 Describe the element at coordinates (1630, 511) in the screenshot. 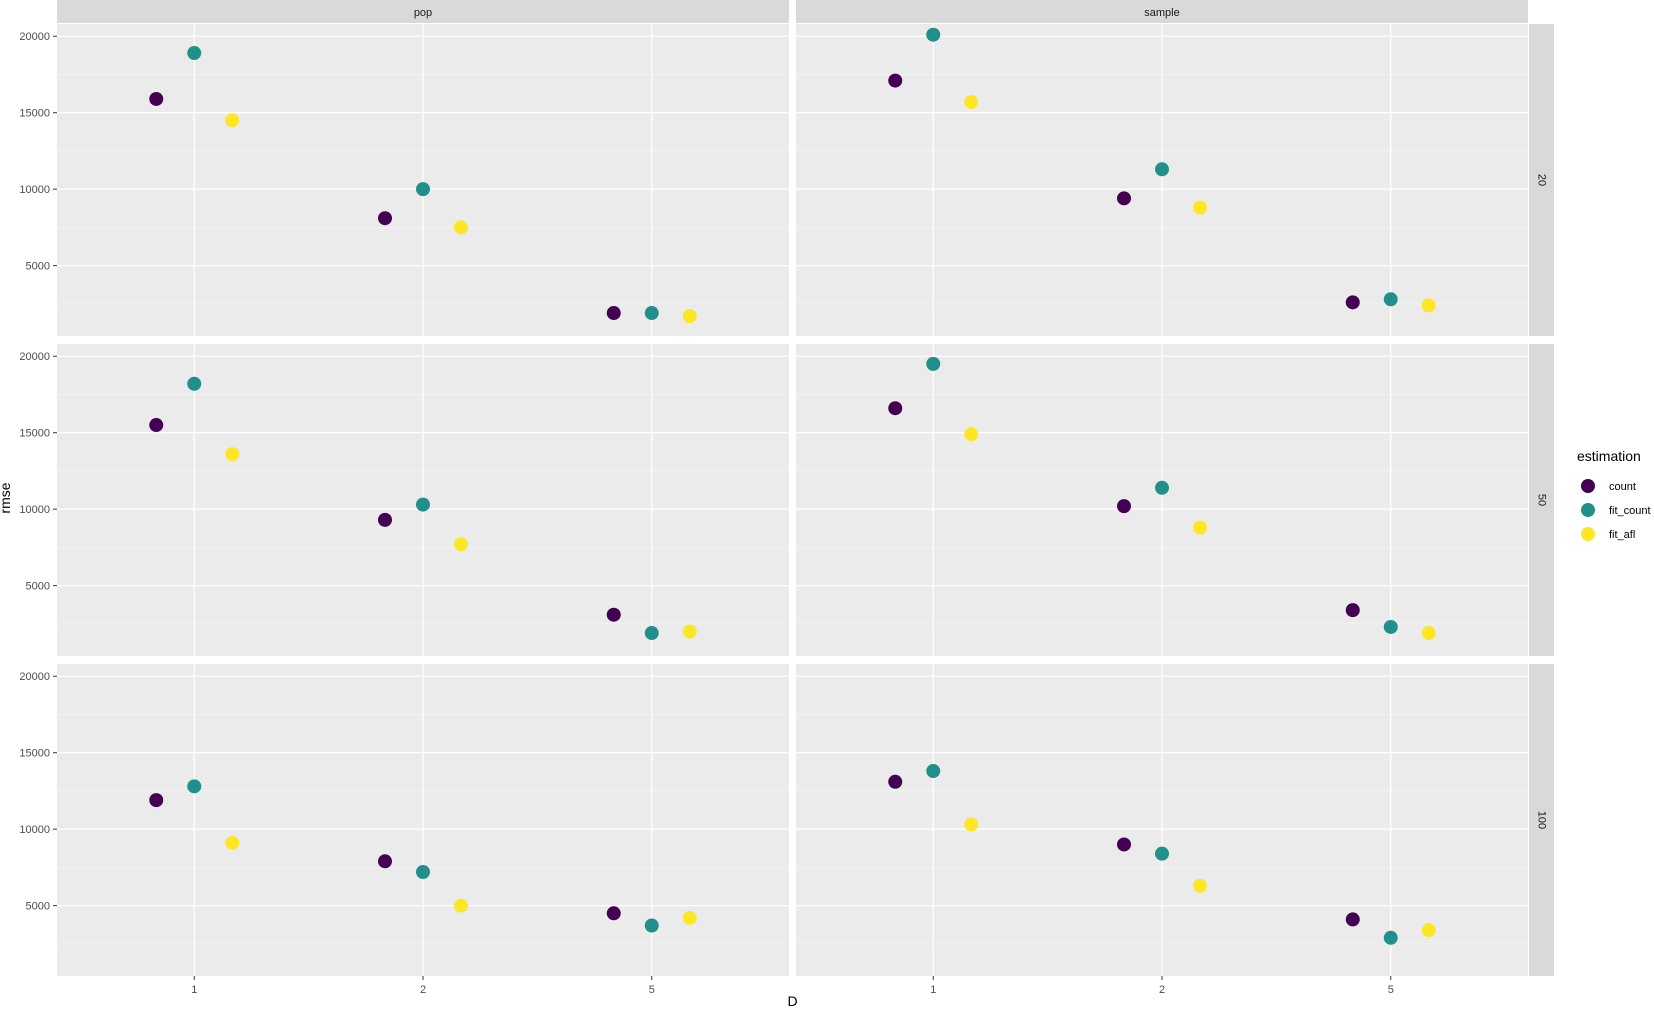

I see `legend-label-fit_count: fit_count` at that location.